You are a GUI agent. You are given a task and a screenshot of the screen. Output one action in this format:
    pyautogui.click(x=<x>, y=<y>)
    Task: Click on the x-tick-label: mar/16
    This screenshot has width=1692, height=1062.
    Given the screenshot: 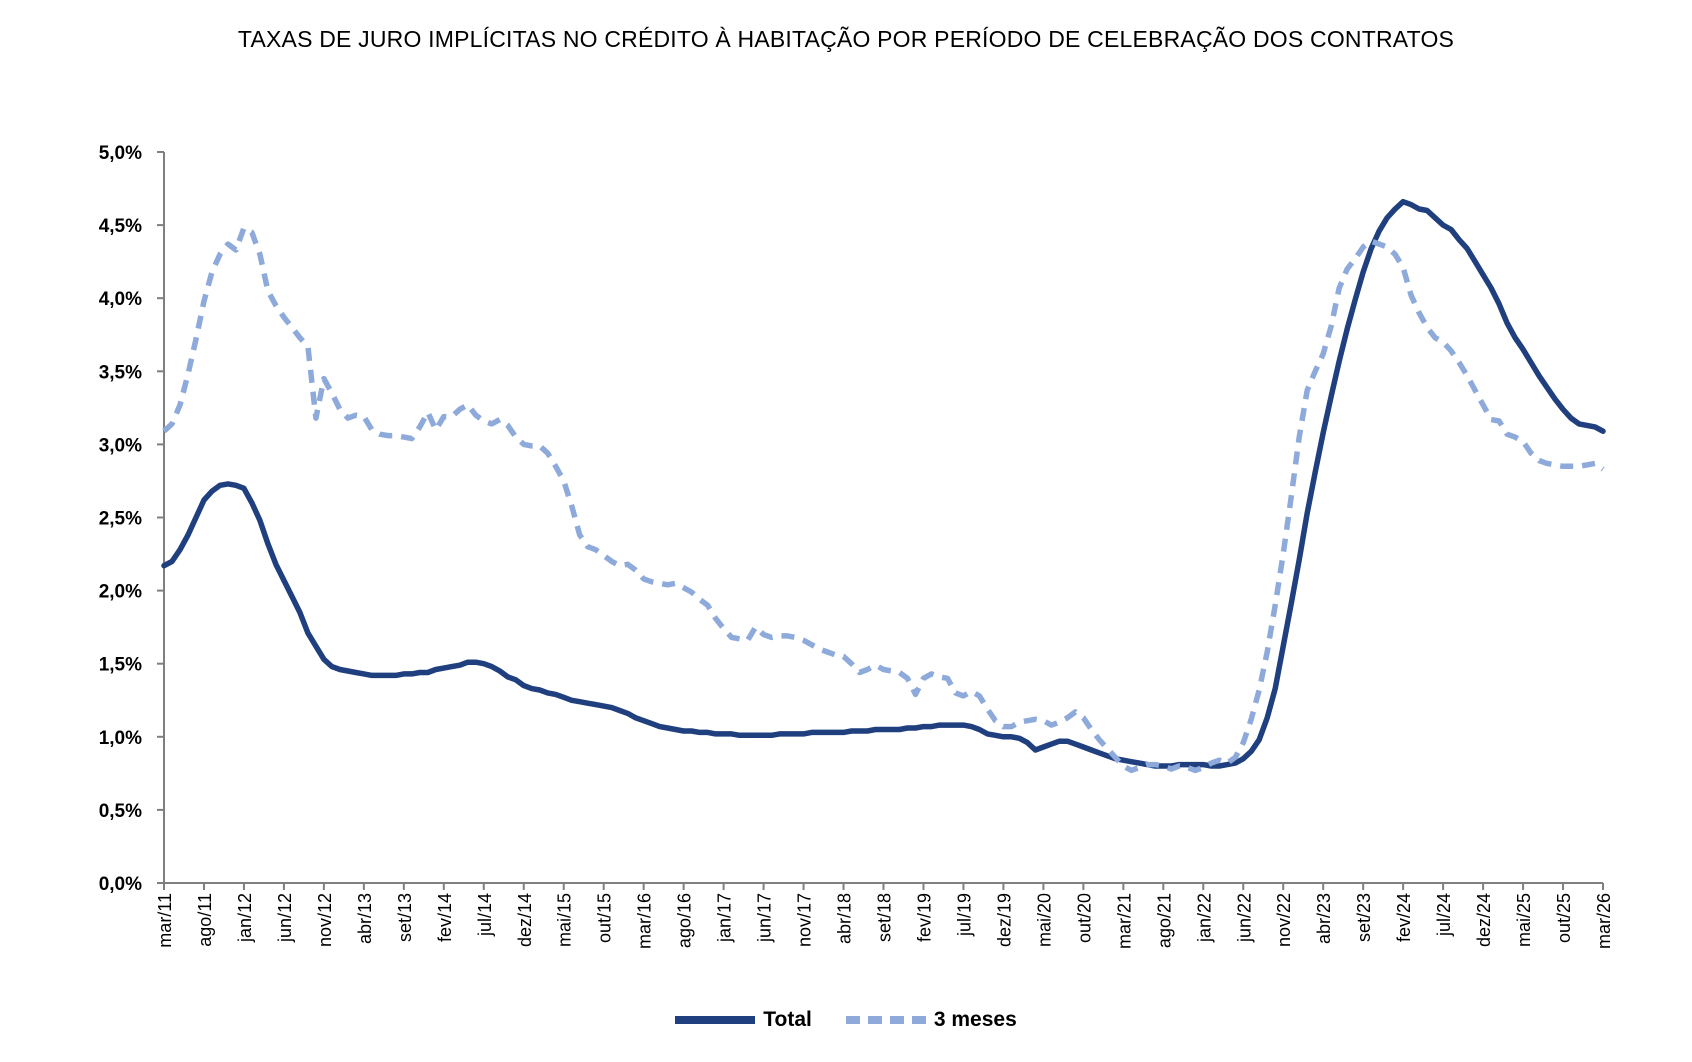 What is the action you would take?
    pyautogui.click(x=645, y=921)
    